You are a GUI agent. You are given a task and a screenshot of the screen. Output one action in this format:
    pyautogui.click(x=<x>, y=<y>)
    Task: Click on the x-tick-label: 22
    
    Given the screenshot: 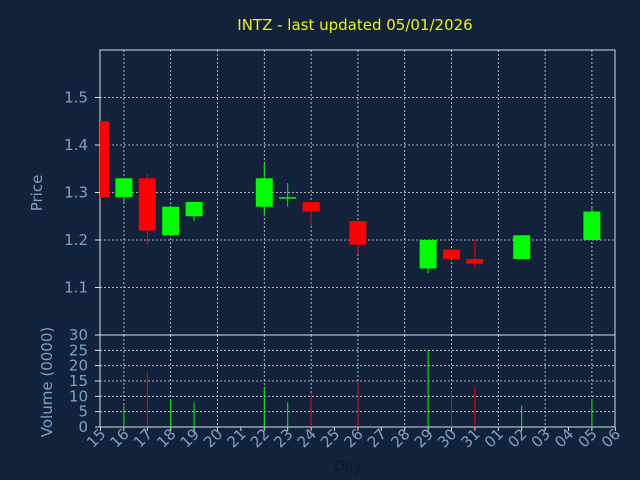 What is the action you would take?
    pyautogui.click(x=260, y=438)
    